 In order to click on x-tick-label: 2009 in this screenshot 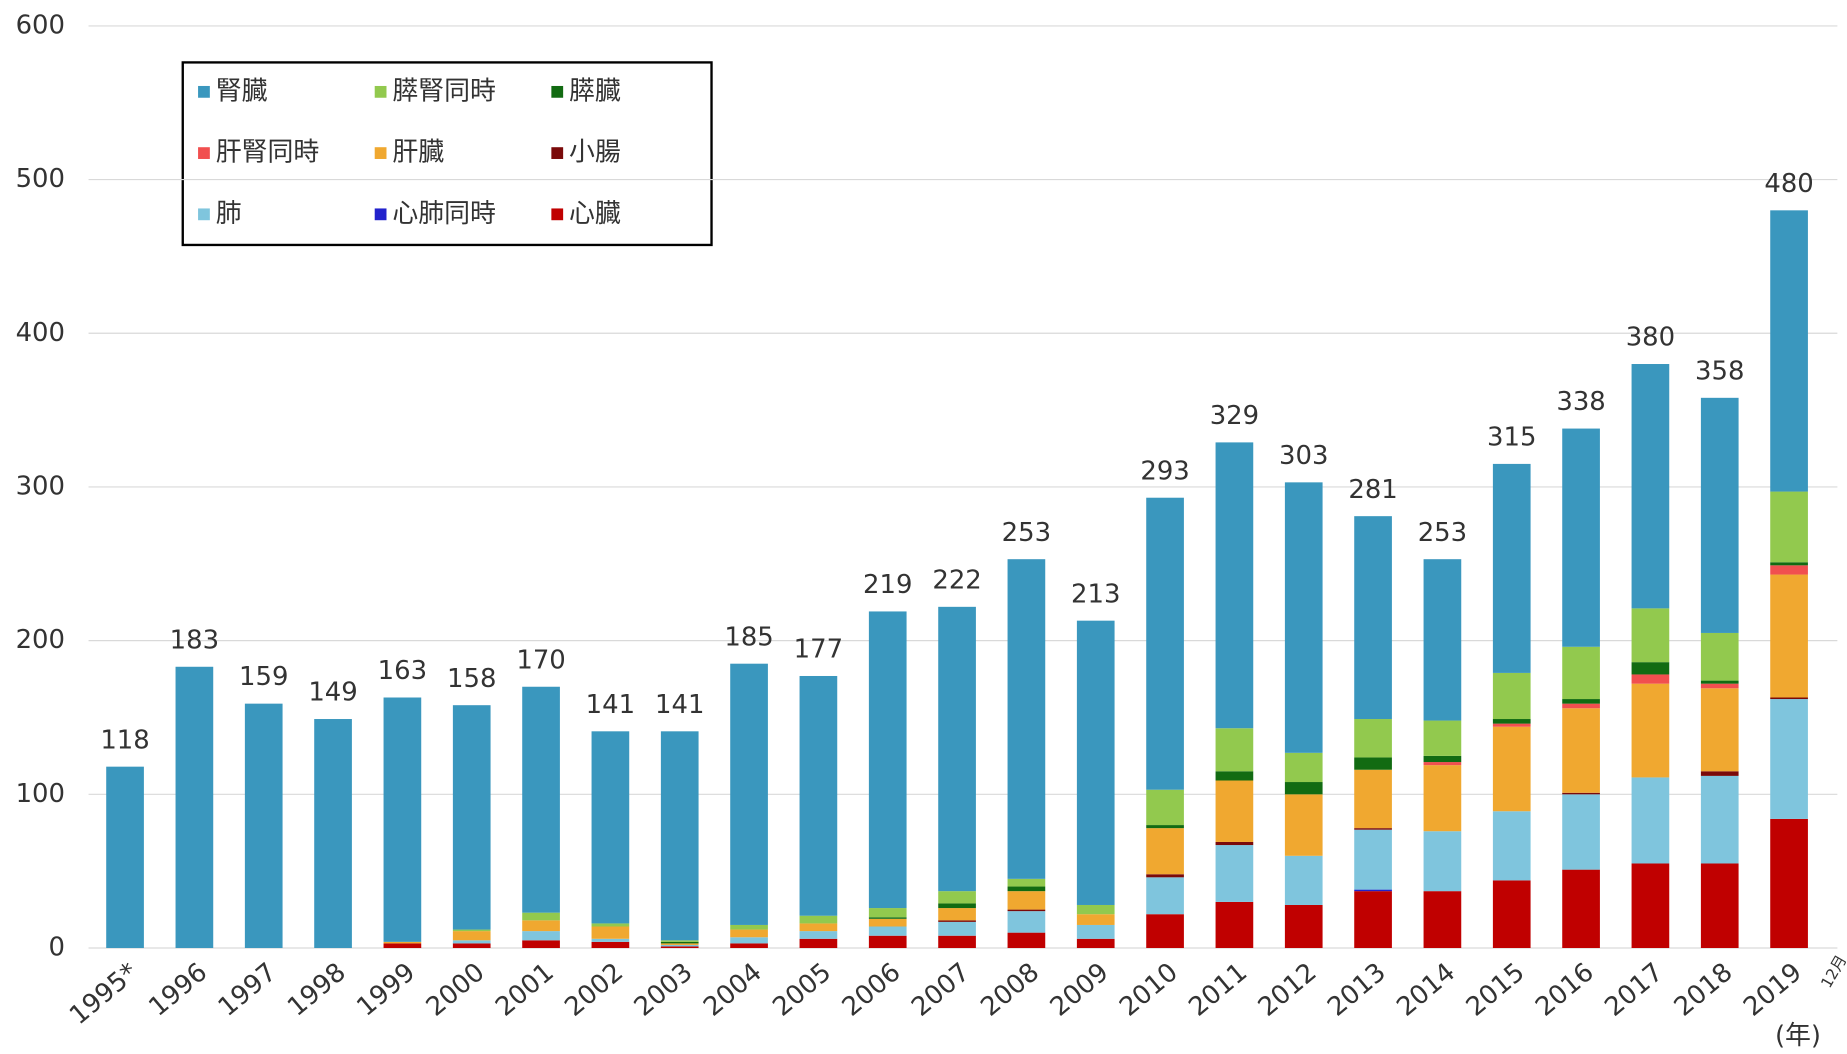, I will do `click(1080, 989)`.